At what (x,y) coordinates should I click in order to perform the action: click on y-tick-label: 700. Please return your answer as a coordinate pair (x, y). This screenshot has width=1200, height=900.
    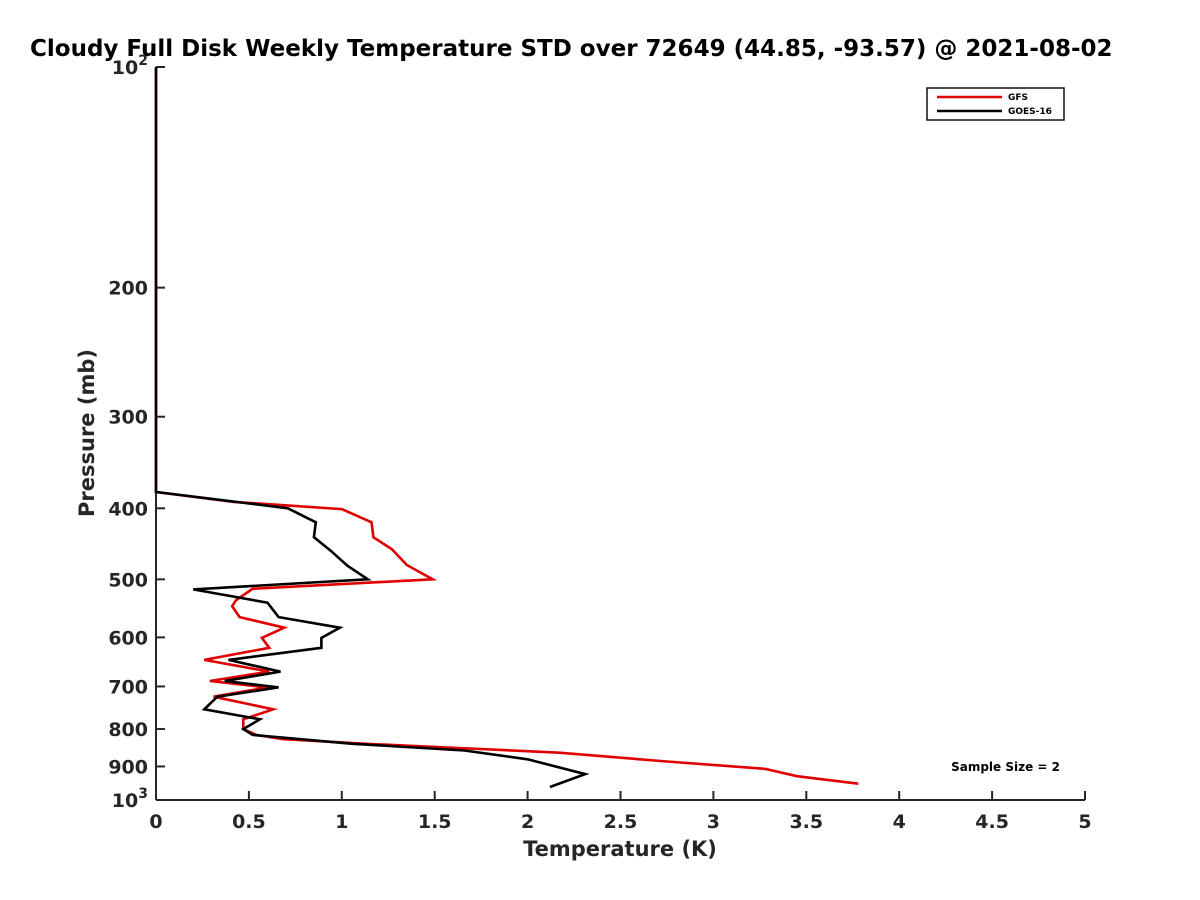
    Looking at the image, I should click on (128, 687).